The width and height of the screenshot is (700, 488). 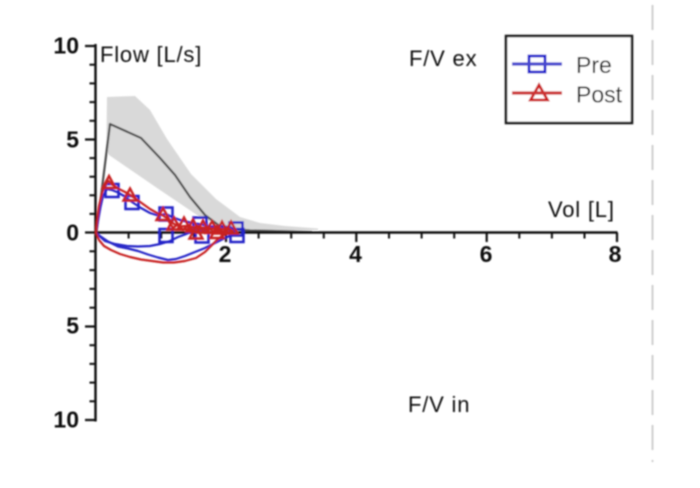 What do you see at coordinates (151, 54) in the screenshot?
I see `svg-text: Flow [L/s]` at bounding box center [151, 54].